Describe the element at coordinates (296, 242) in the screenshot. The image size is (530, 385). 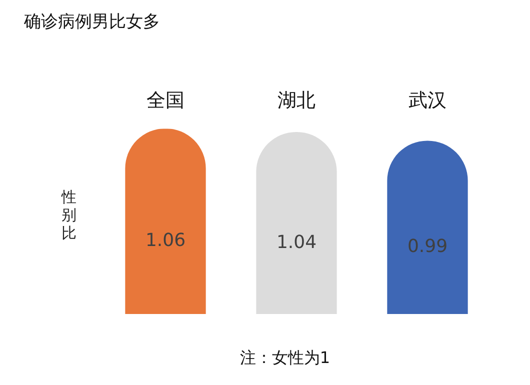
I see `data-label: 1.04` at that location.